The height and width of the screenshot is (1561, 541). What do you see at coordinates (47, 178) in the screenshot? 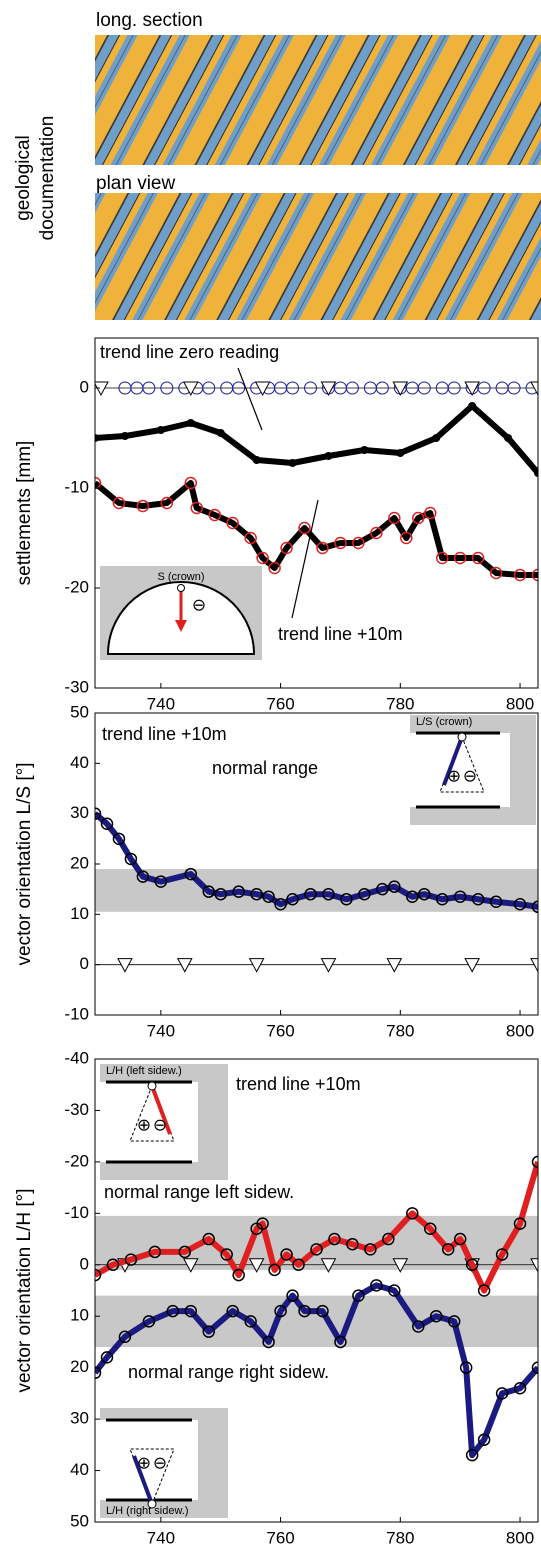
I see `geology-label: documentation` at bounding box center [47, 178].